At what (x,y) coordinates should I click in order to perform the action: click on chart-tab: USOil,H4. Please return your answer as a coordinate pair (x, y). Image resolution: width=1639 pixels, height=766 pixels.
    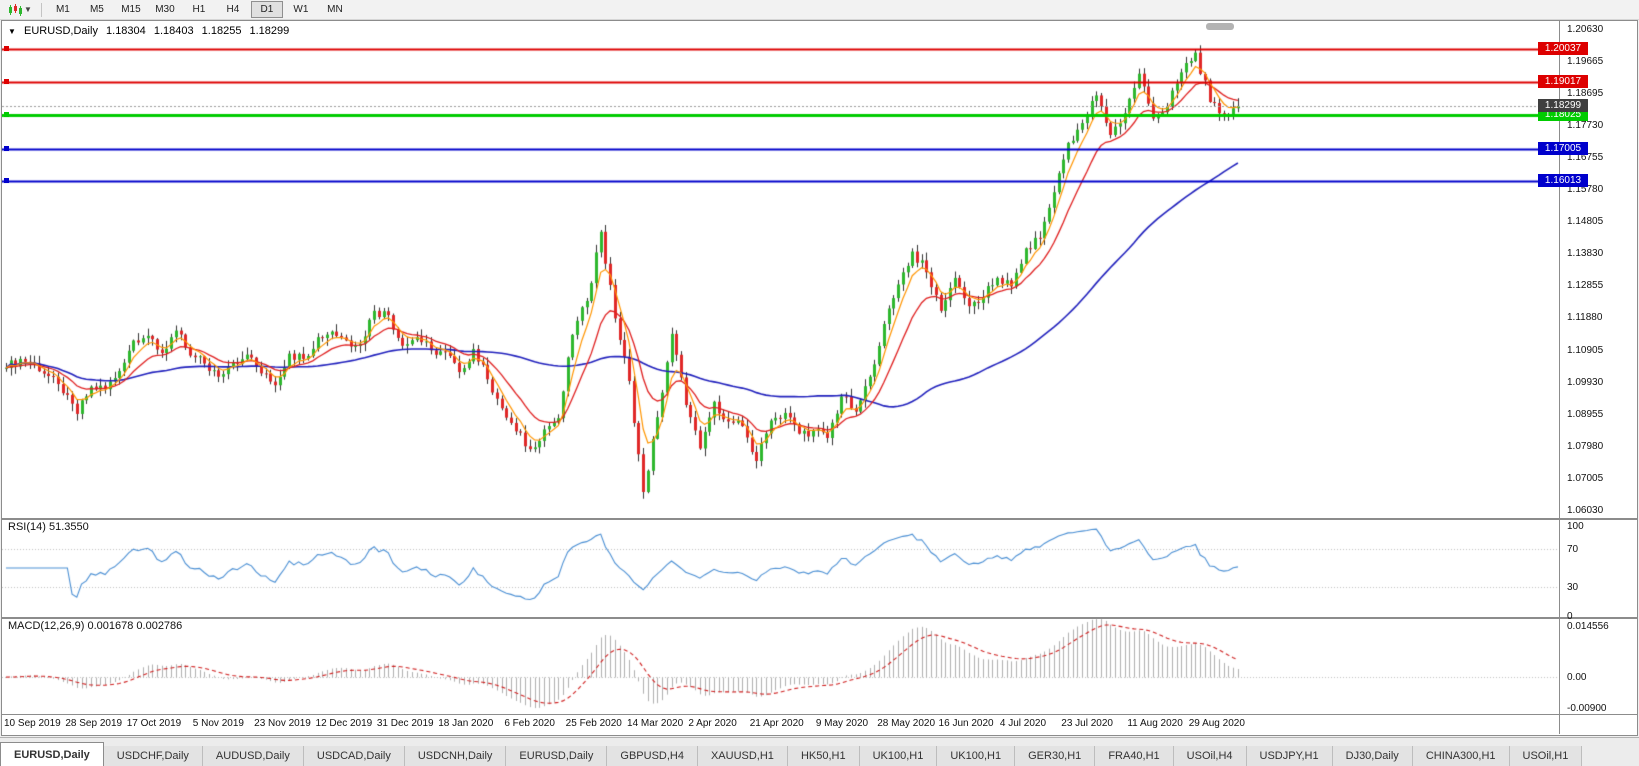
    Looking at the image, I should click on (1210, 756).